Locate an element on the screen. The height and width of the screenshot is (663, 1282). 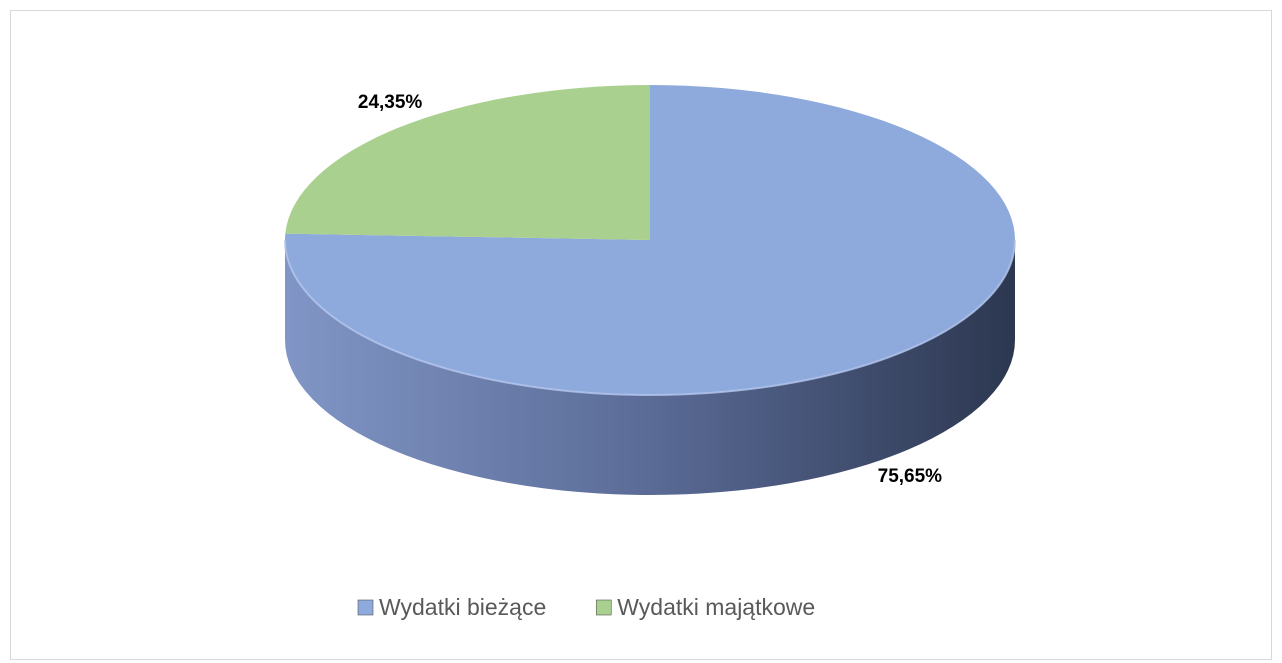
legend-label: Wydatki bieżące is located at coordinates (462, 607).